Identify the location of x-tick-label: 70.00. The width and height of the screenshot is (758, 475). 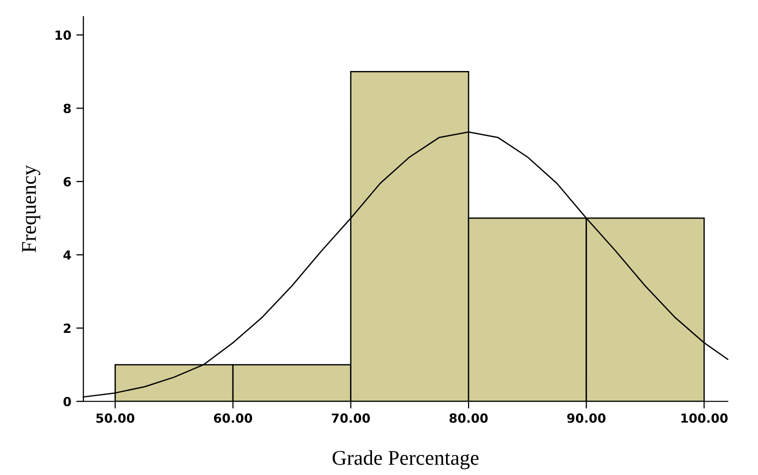
(351, 418).